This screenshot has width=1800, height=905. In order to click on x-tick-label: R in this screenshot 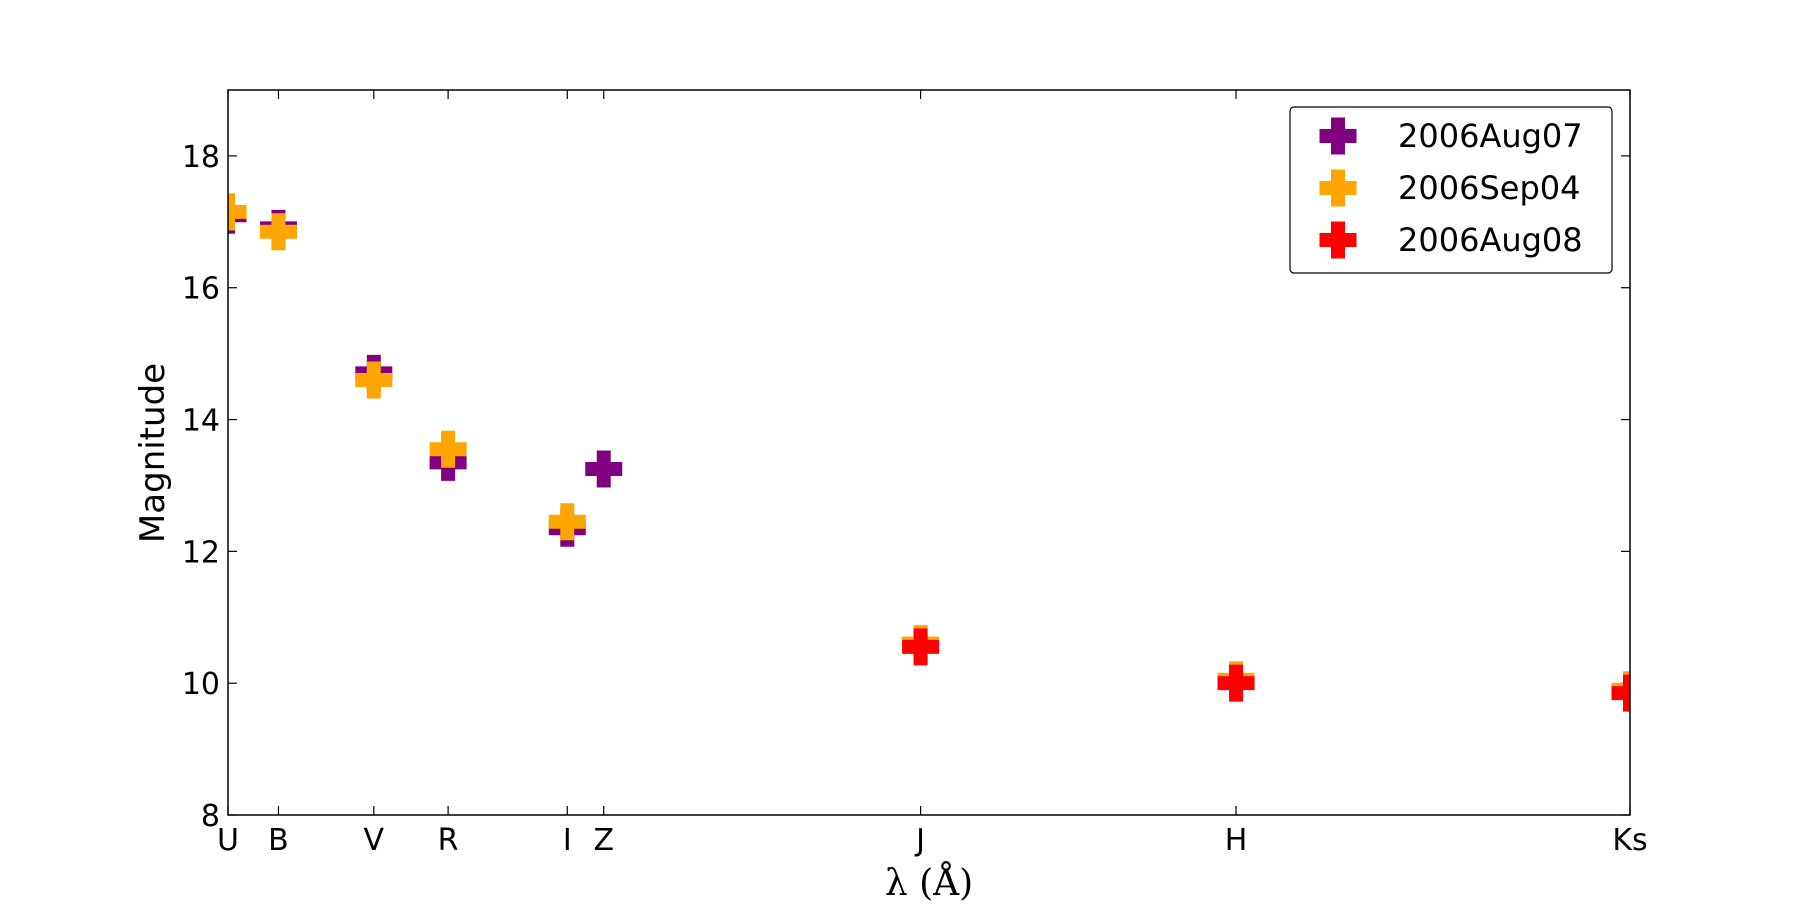, I will do `click(448, 840)`.